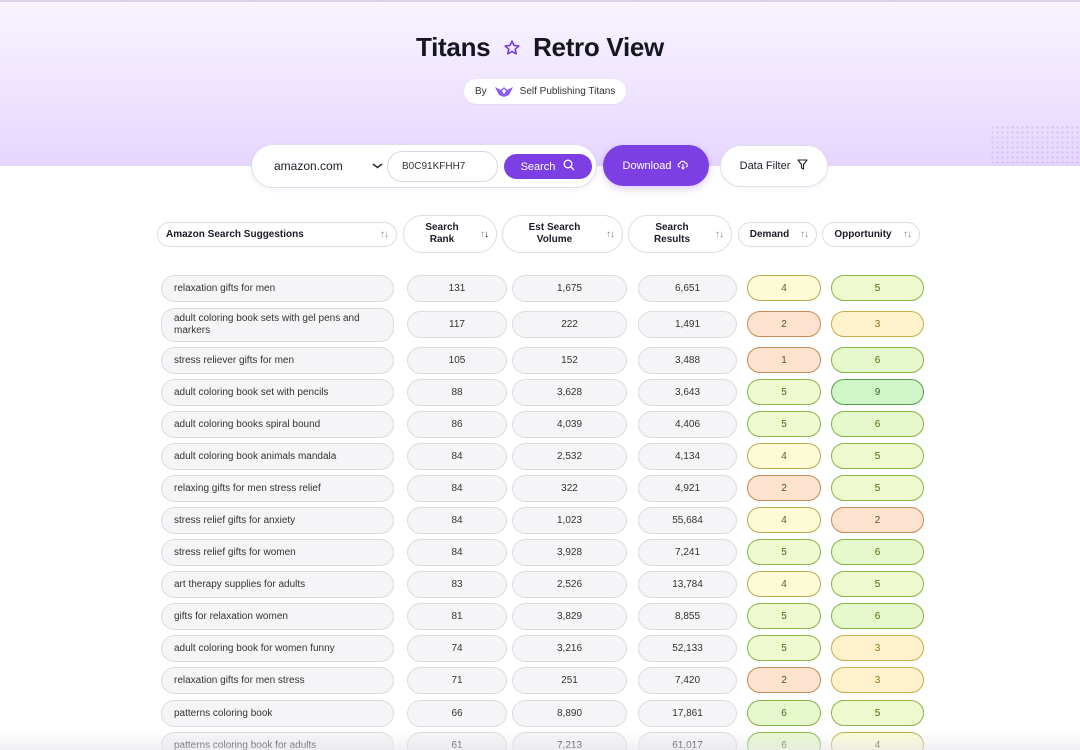 The width and height of the screenshot is (1080, 750). I want to click on search-bar: amazon.com Search, so click(424, 166).